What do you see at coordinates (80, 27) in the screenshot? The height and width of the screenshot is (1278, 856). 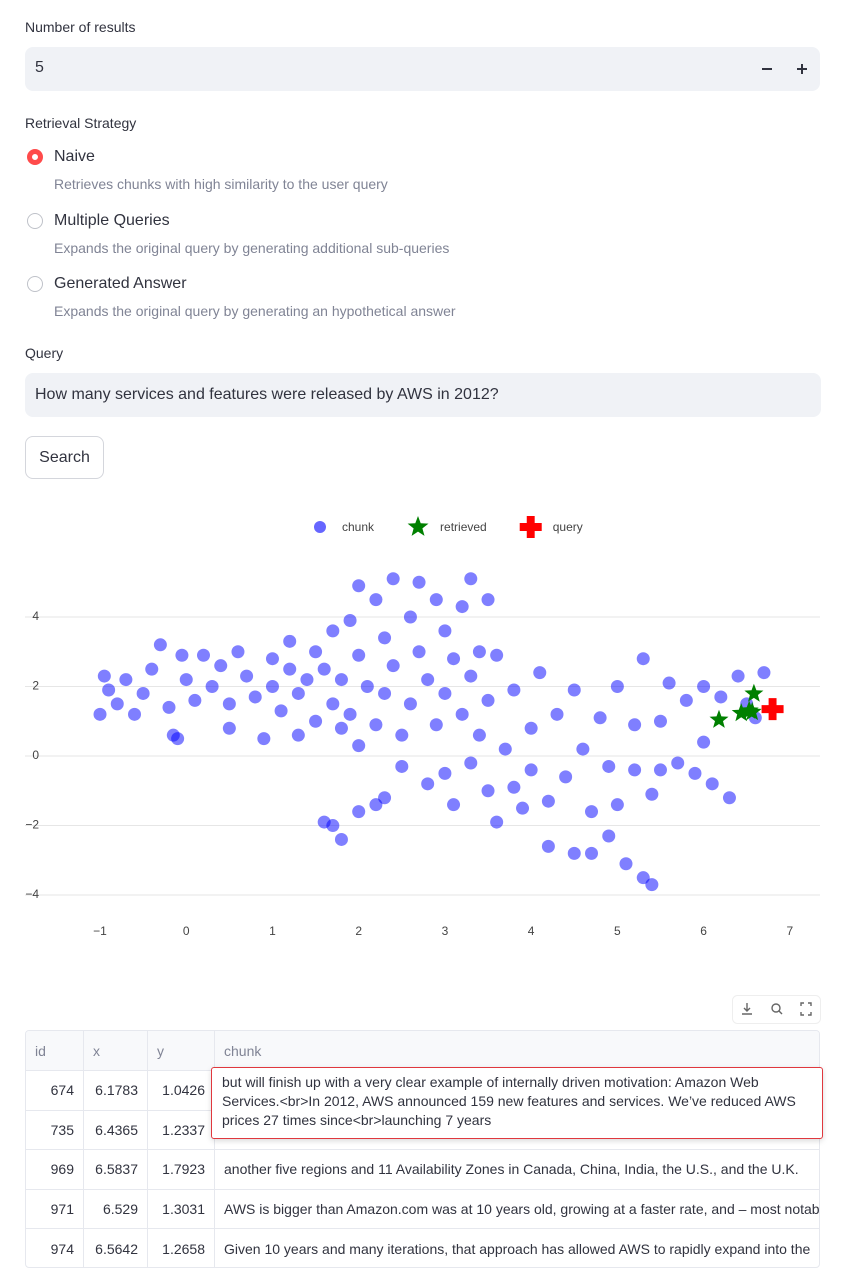 I see `number-label: Number of results` at bounding box center [80, 27].